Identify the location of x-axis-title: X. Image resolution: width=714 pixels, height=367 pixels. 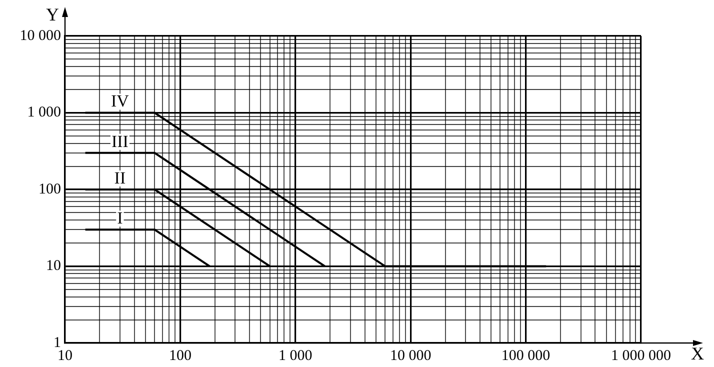
(697, 354).